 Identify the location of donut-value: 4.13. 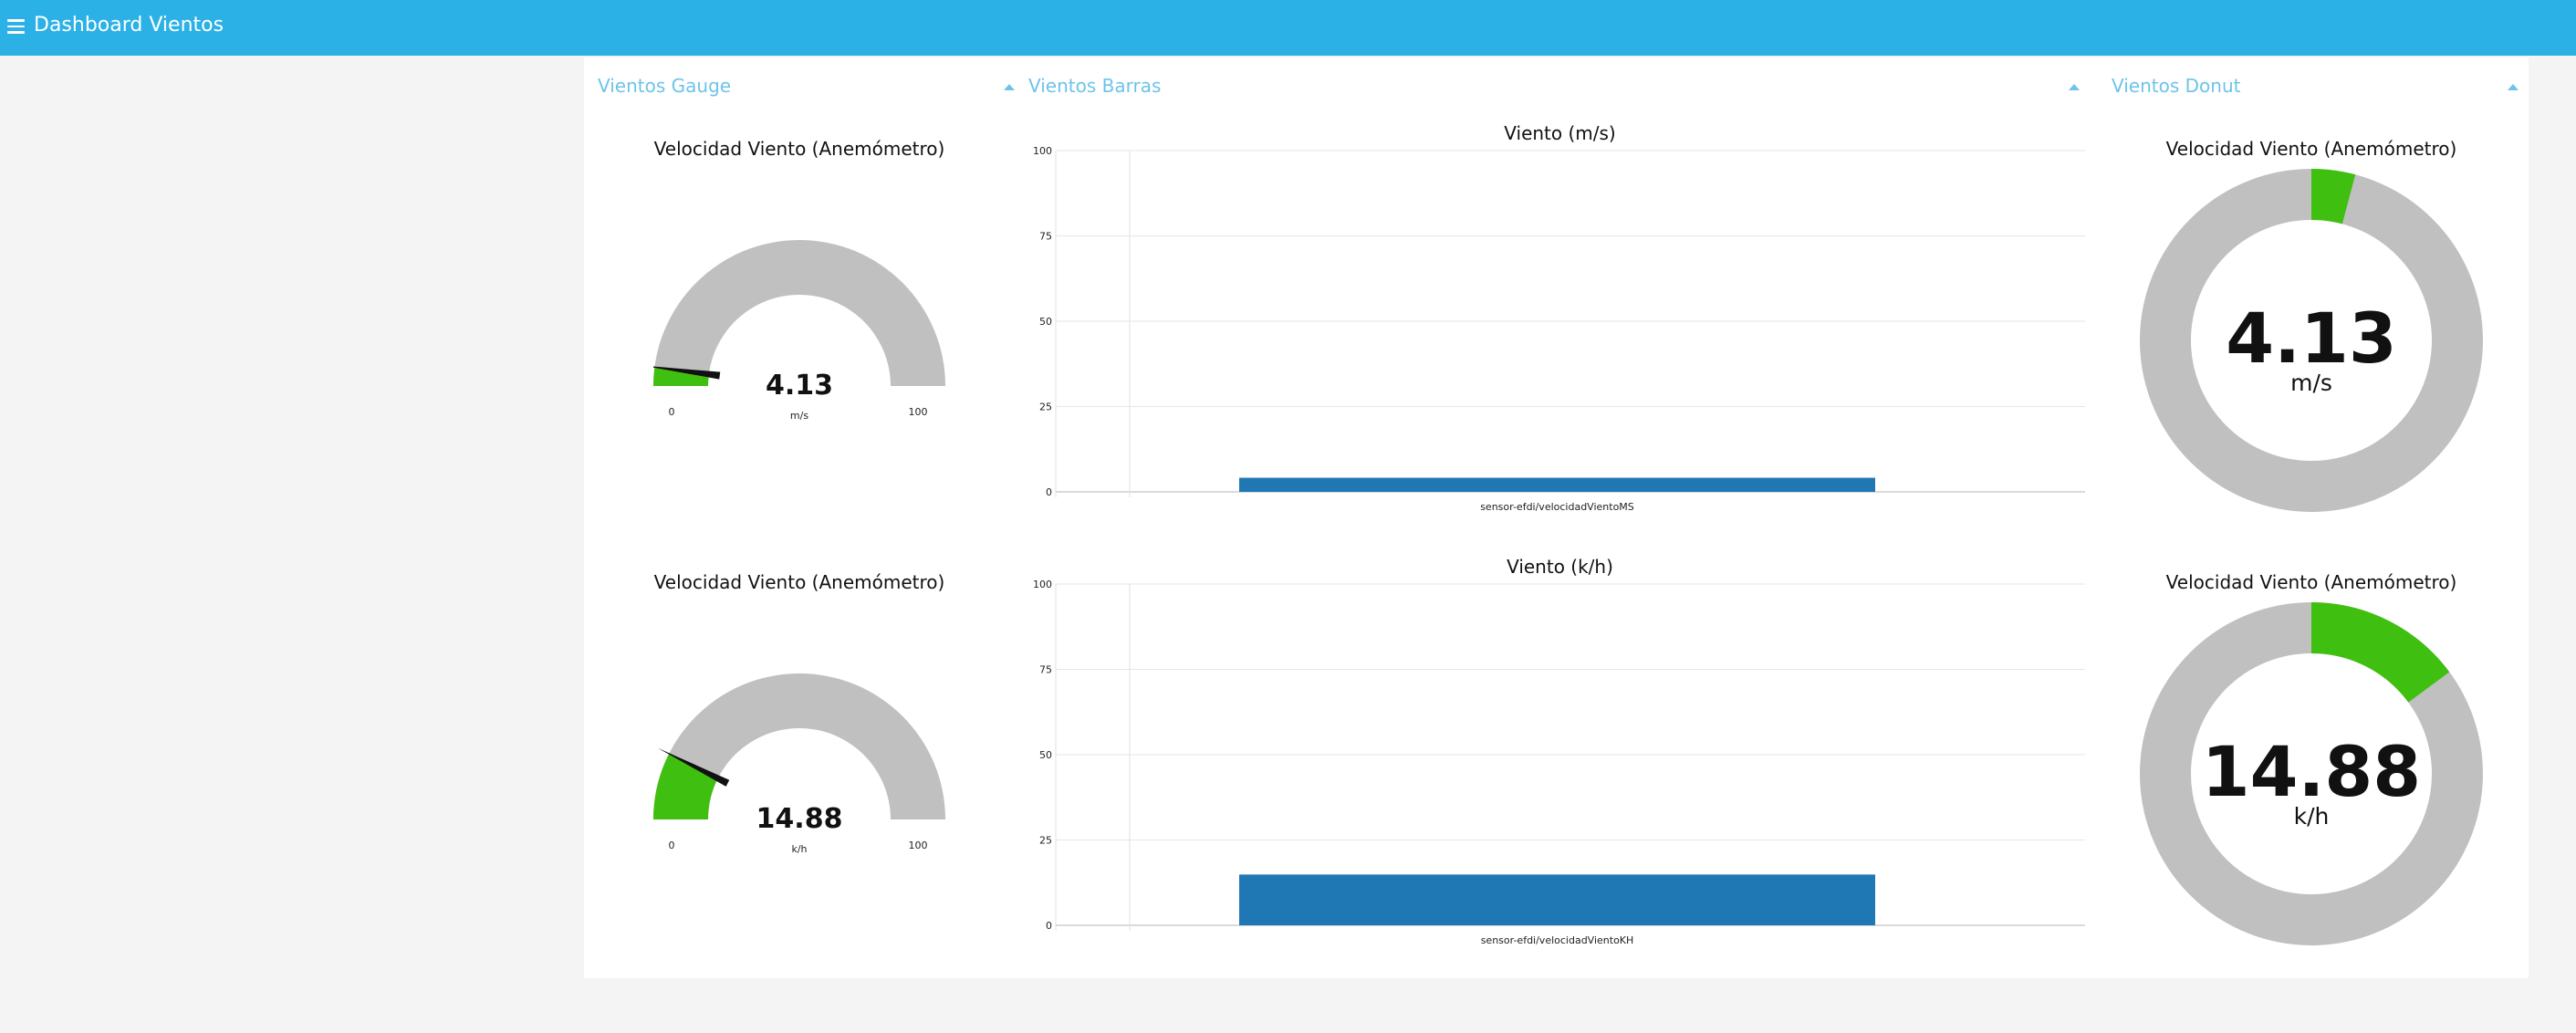
(2311, 338).